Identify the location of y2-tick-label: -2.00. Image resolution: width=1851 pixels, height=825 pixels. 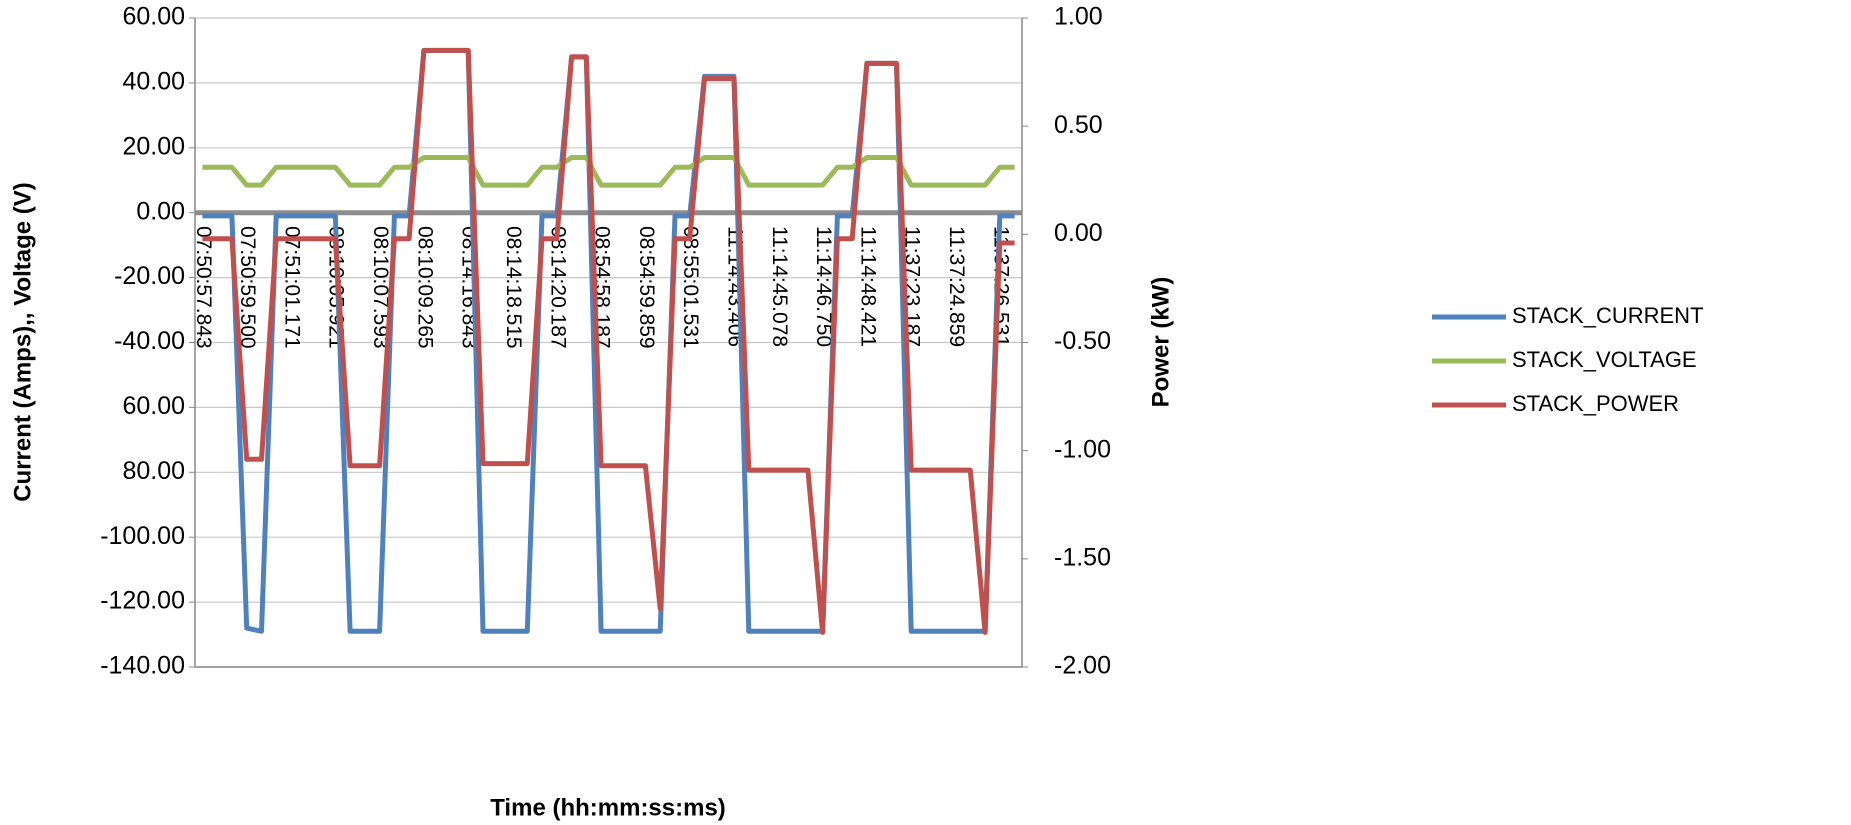
(1082, 666).